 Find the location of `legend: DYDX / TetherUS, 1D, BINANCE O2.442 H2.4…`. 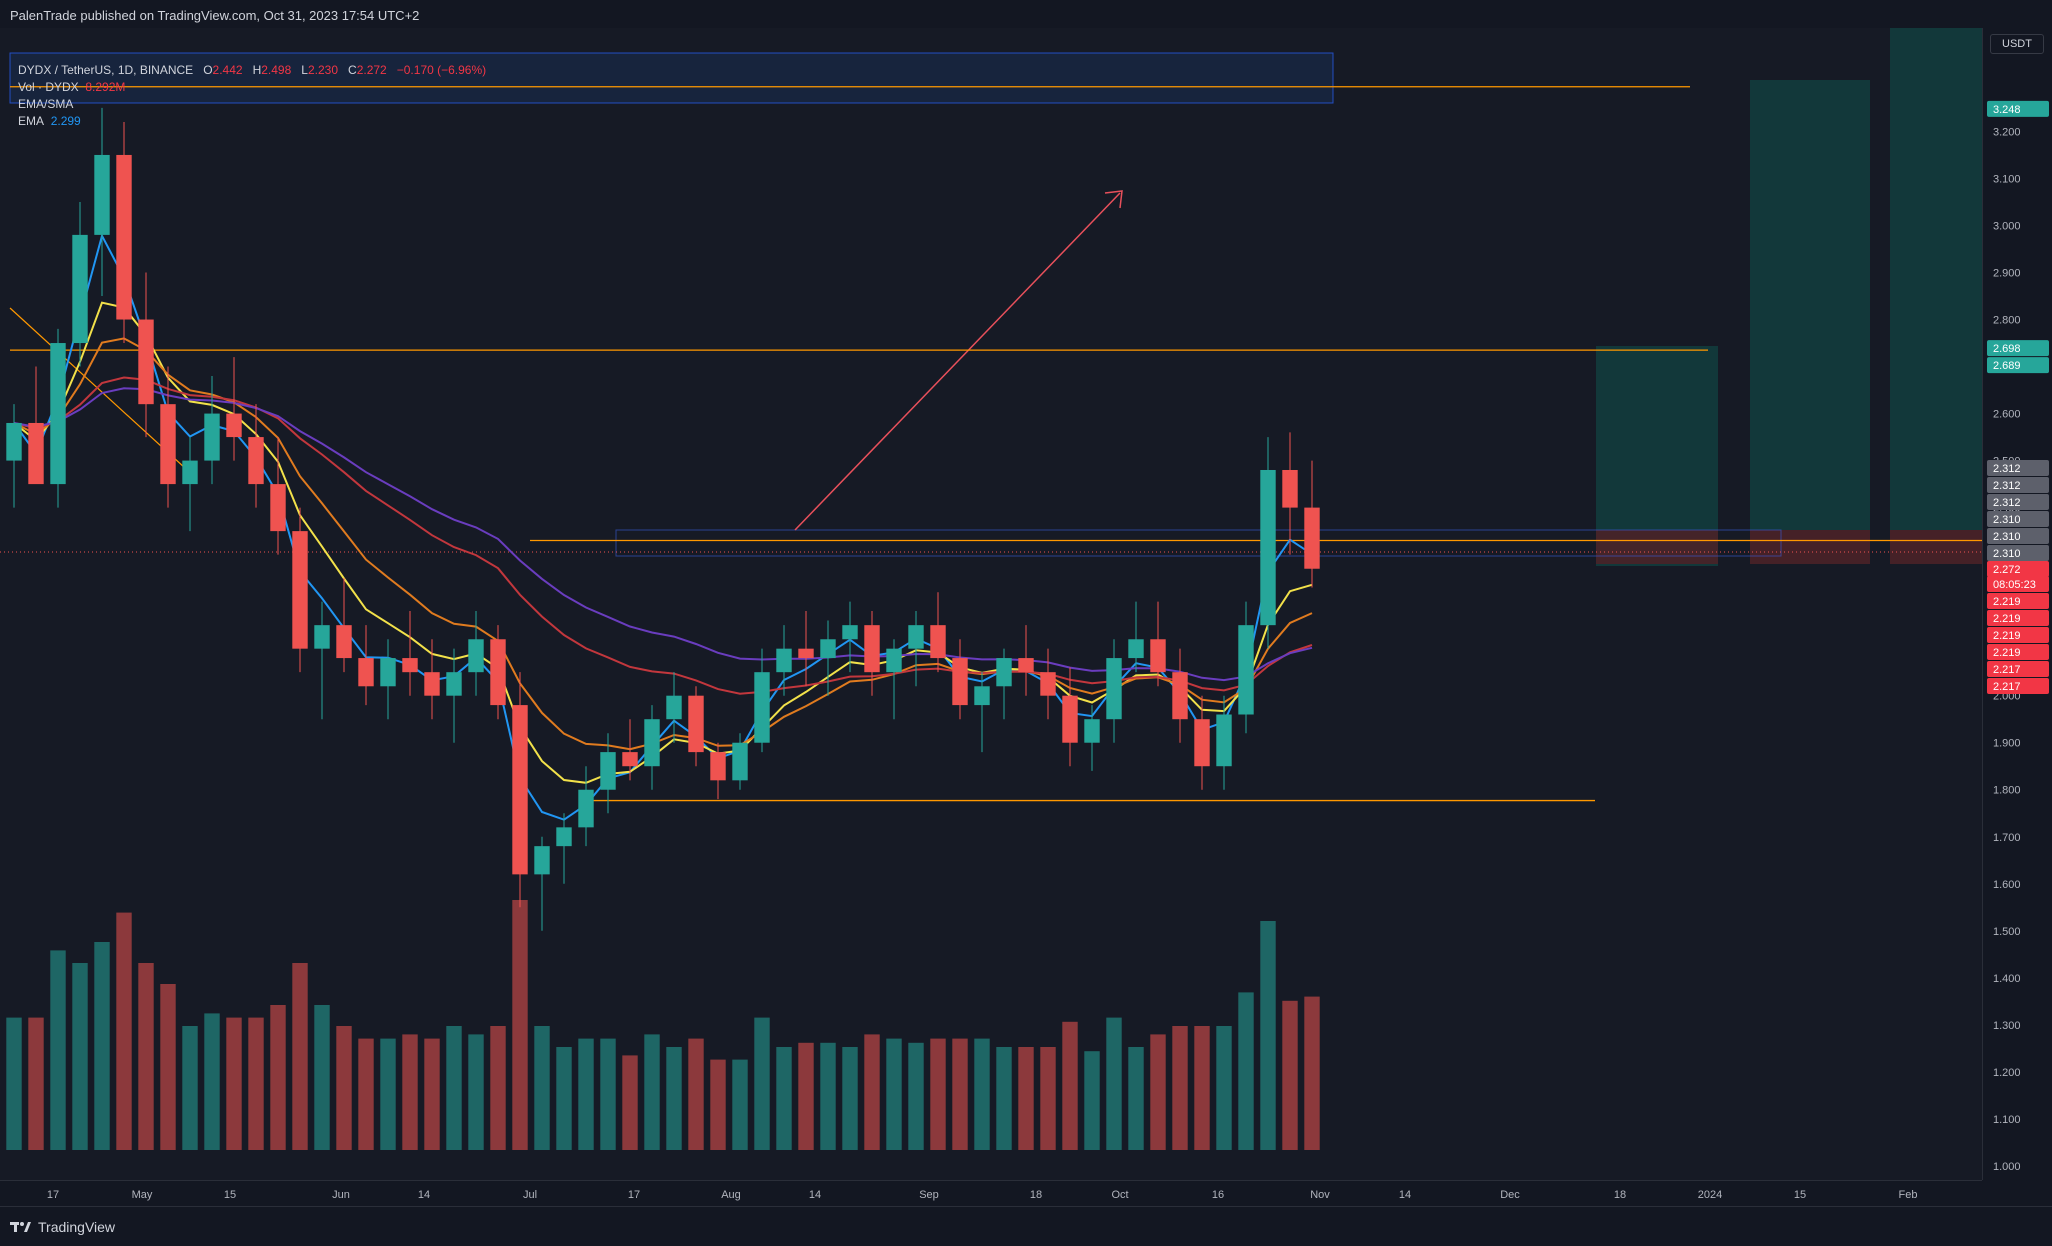

legend: DYDX / TetherUS, 1D, BINANCE O2.442 H2.4… is located at coordinates (252, 96).